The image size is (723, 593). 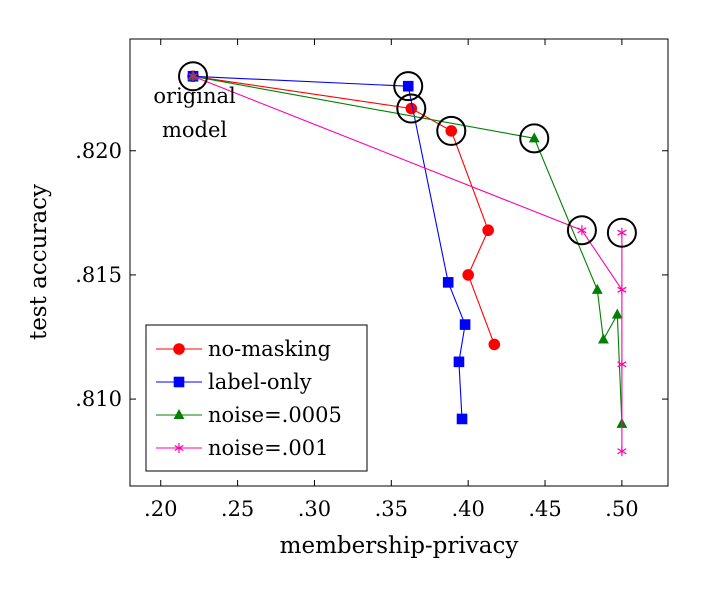 I want to click on x-tick-label-1: .25, so click(x=237, y=509).